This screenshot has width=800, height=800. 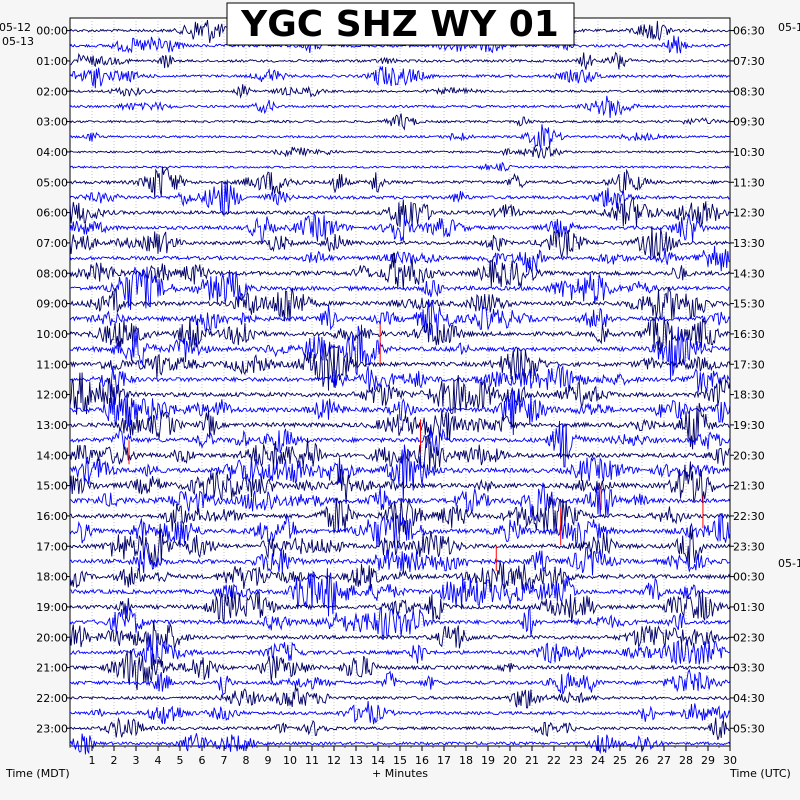 I want to click on x-tick-label: 9, so click(x=268, y=760).